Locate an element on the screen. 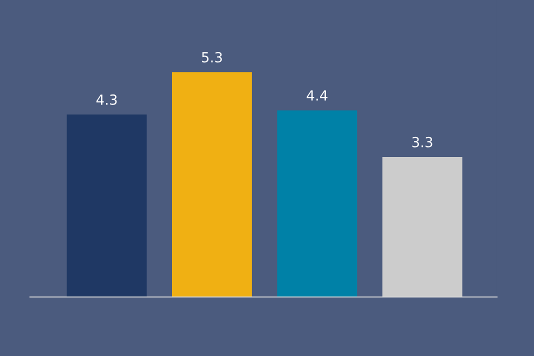 The height and width of the screenshot is (356, 534). data-label: 4.4 is located at coordinates (317, 95).